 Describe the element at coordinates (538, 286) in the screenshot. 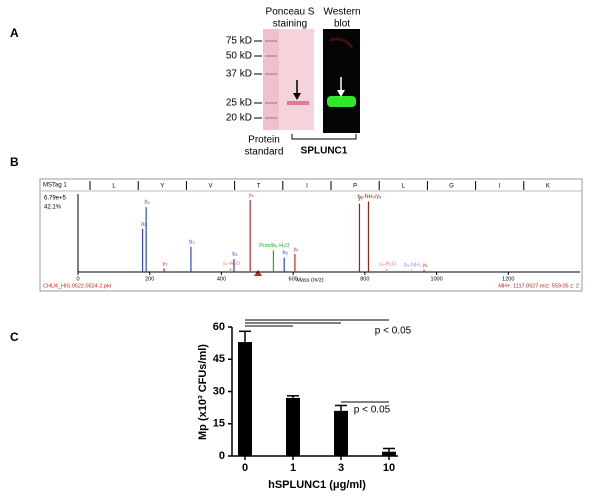

I see `precursor-label: MH+: 1117.0927 m/z: 559.05 z: 2` at that location.